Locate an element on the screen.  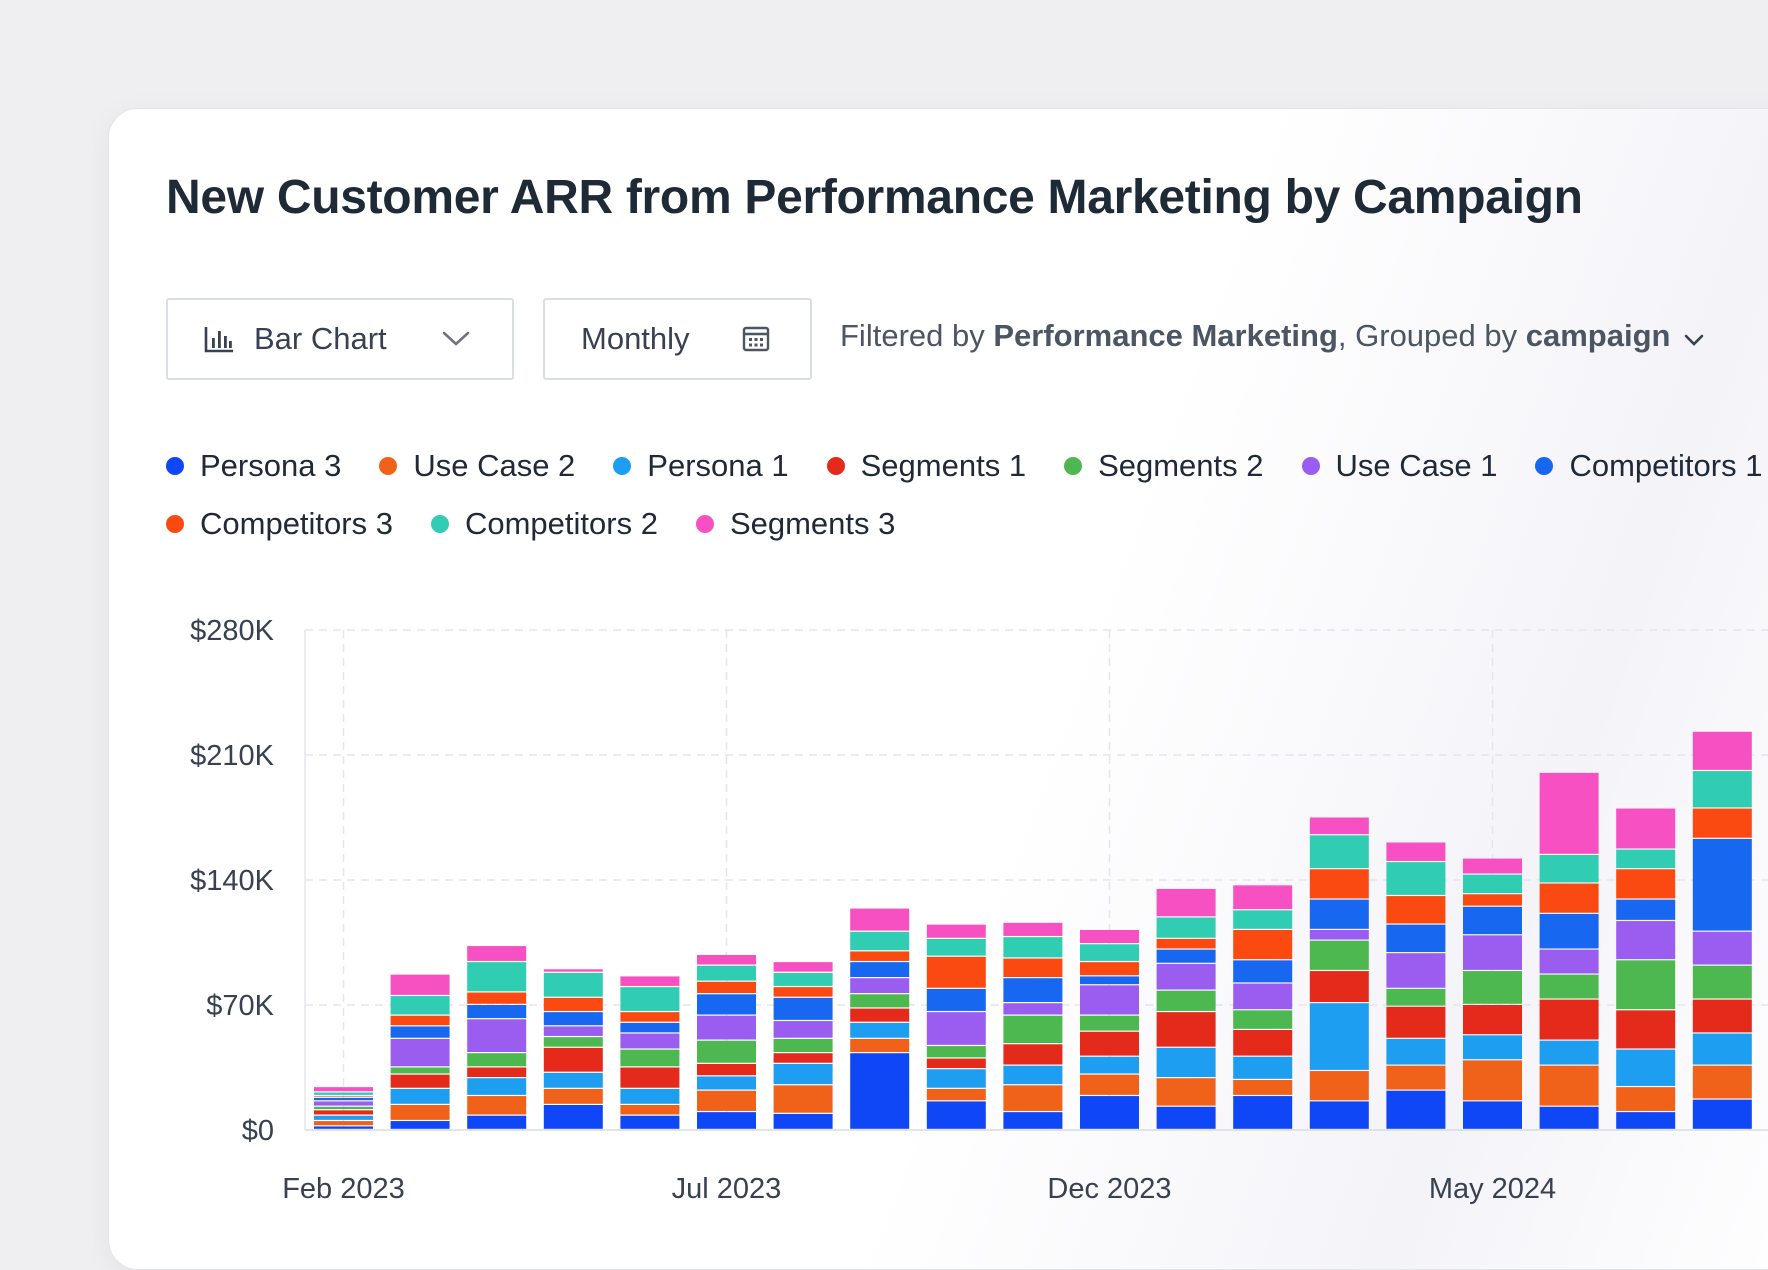
legend-item: Persona 1 is located at coordinates (701, 466).